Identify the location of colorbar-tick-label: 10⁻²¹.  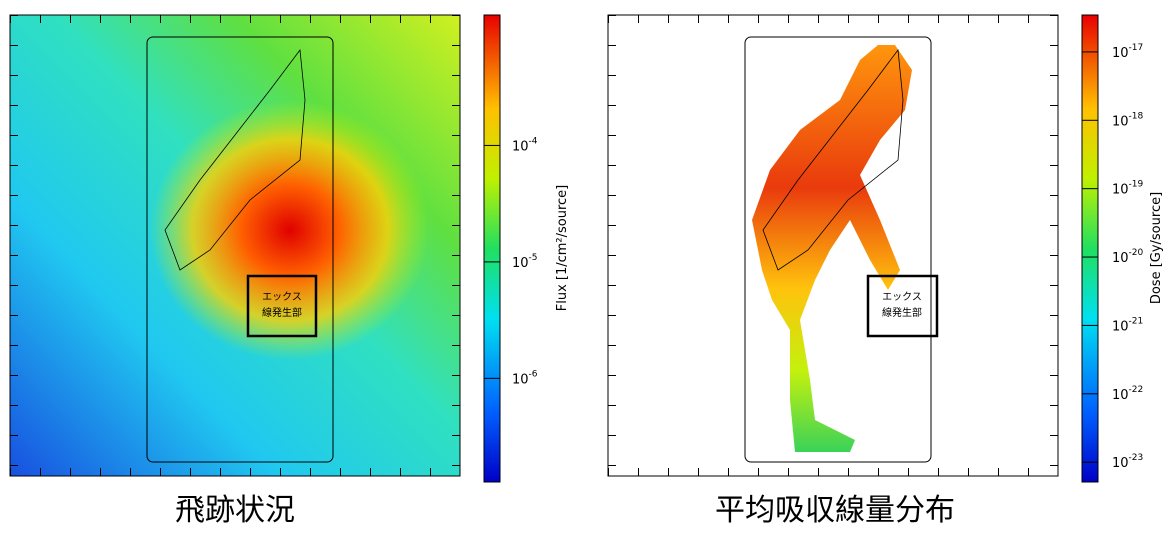
(1127, 325).